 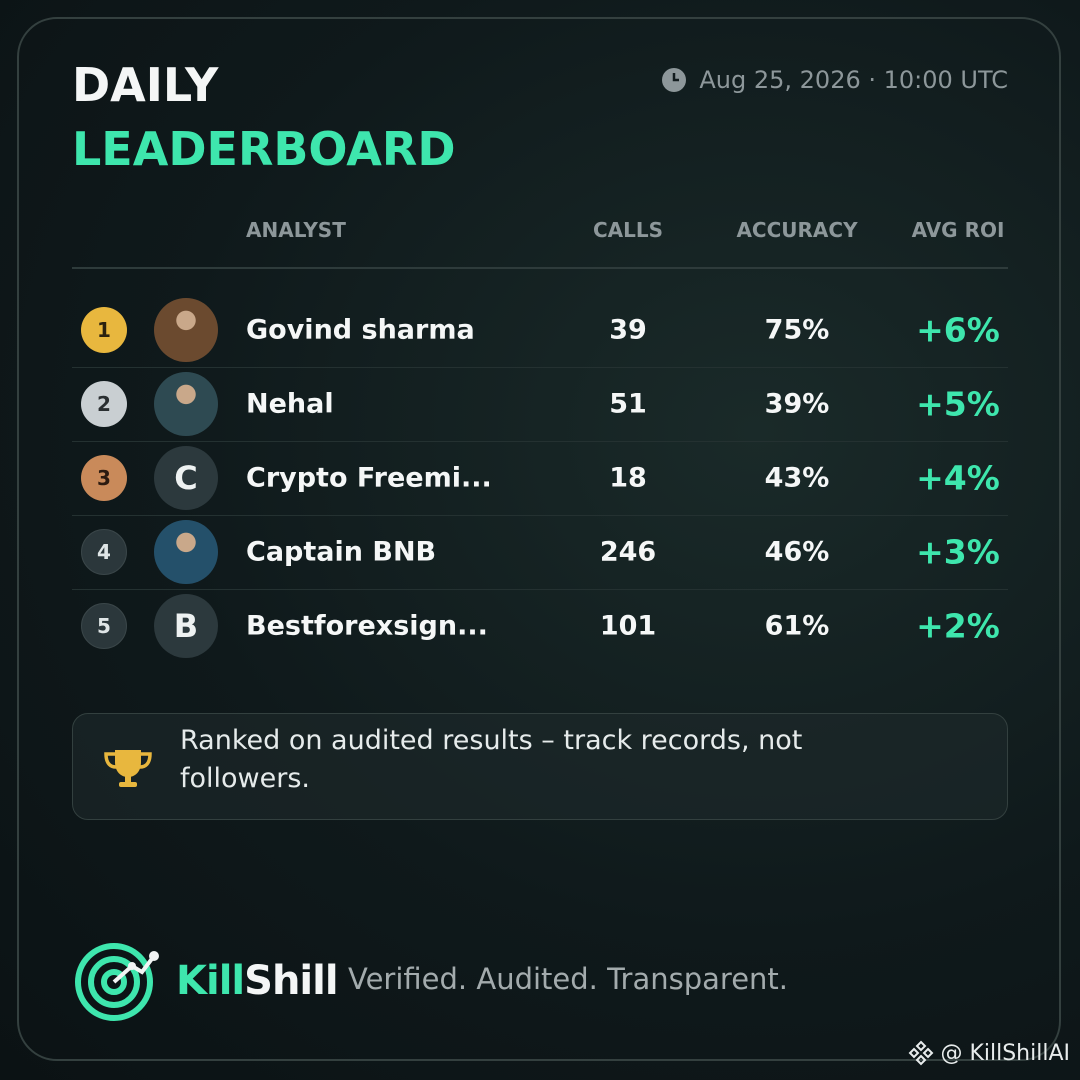 I want to click on accuracy: 43%, so click(x=797, y=478).